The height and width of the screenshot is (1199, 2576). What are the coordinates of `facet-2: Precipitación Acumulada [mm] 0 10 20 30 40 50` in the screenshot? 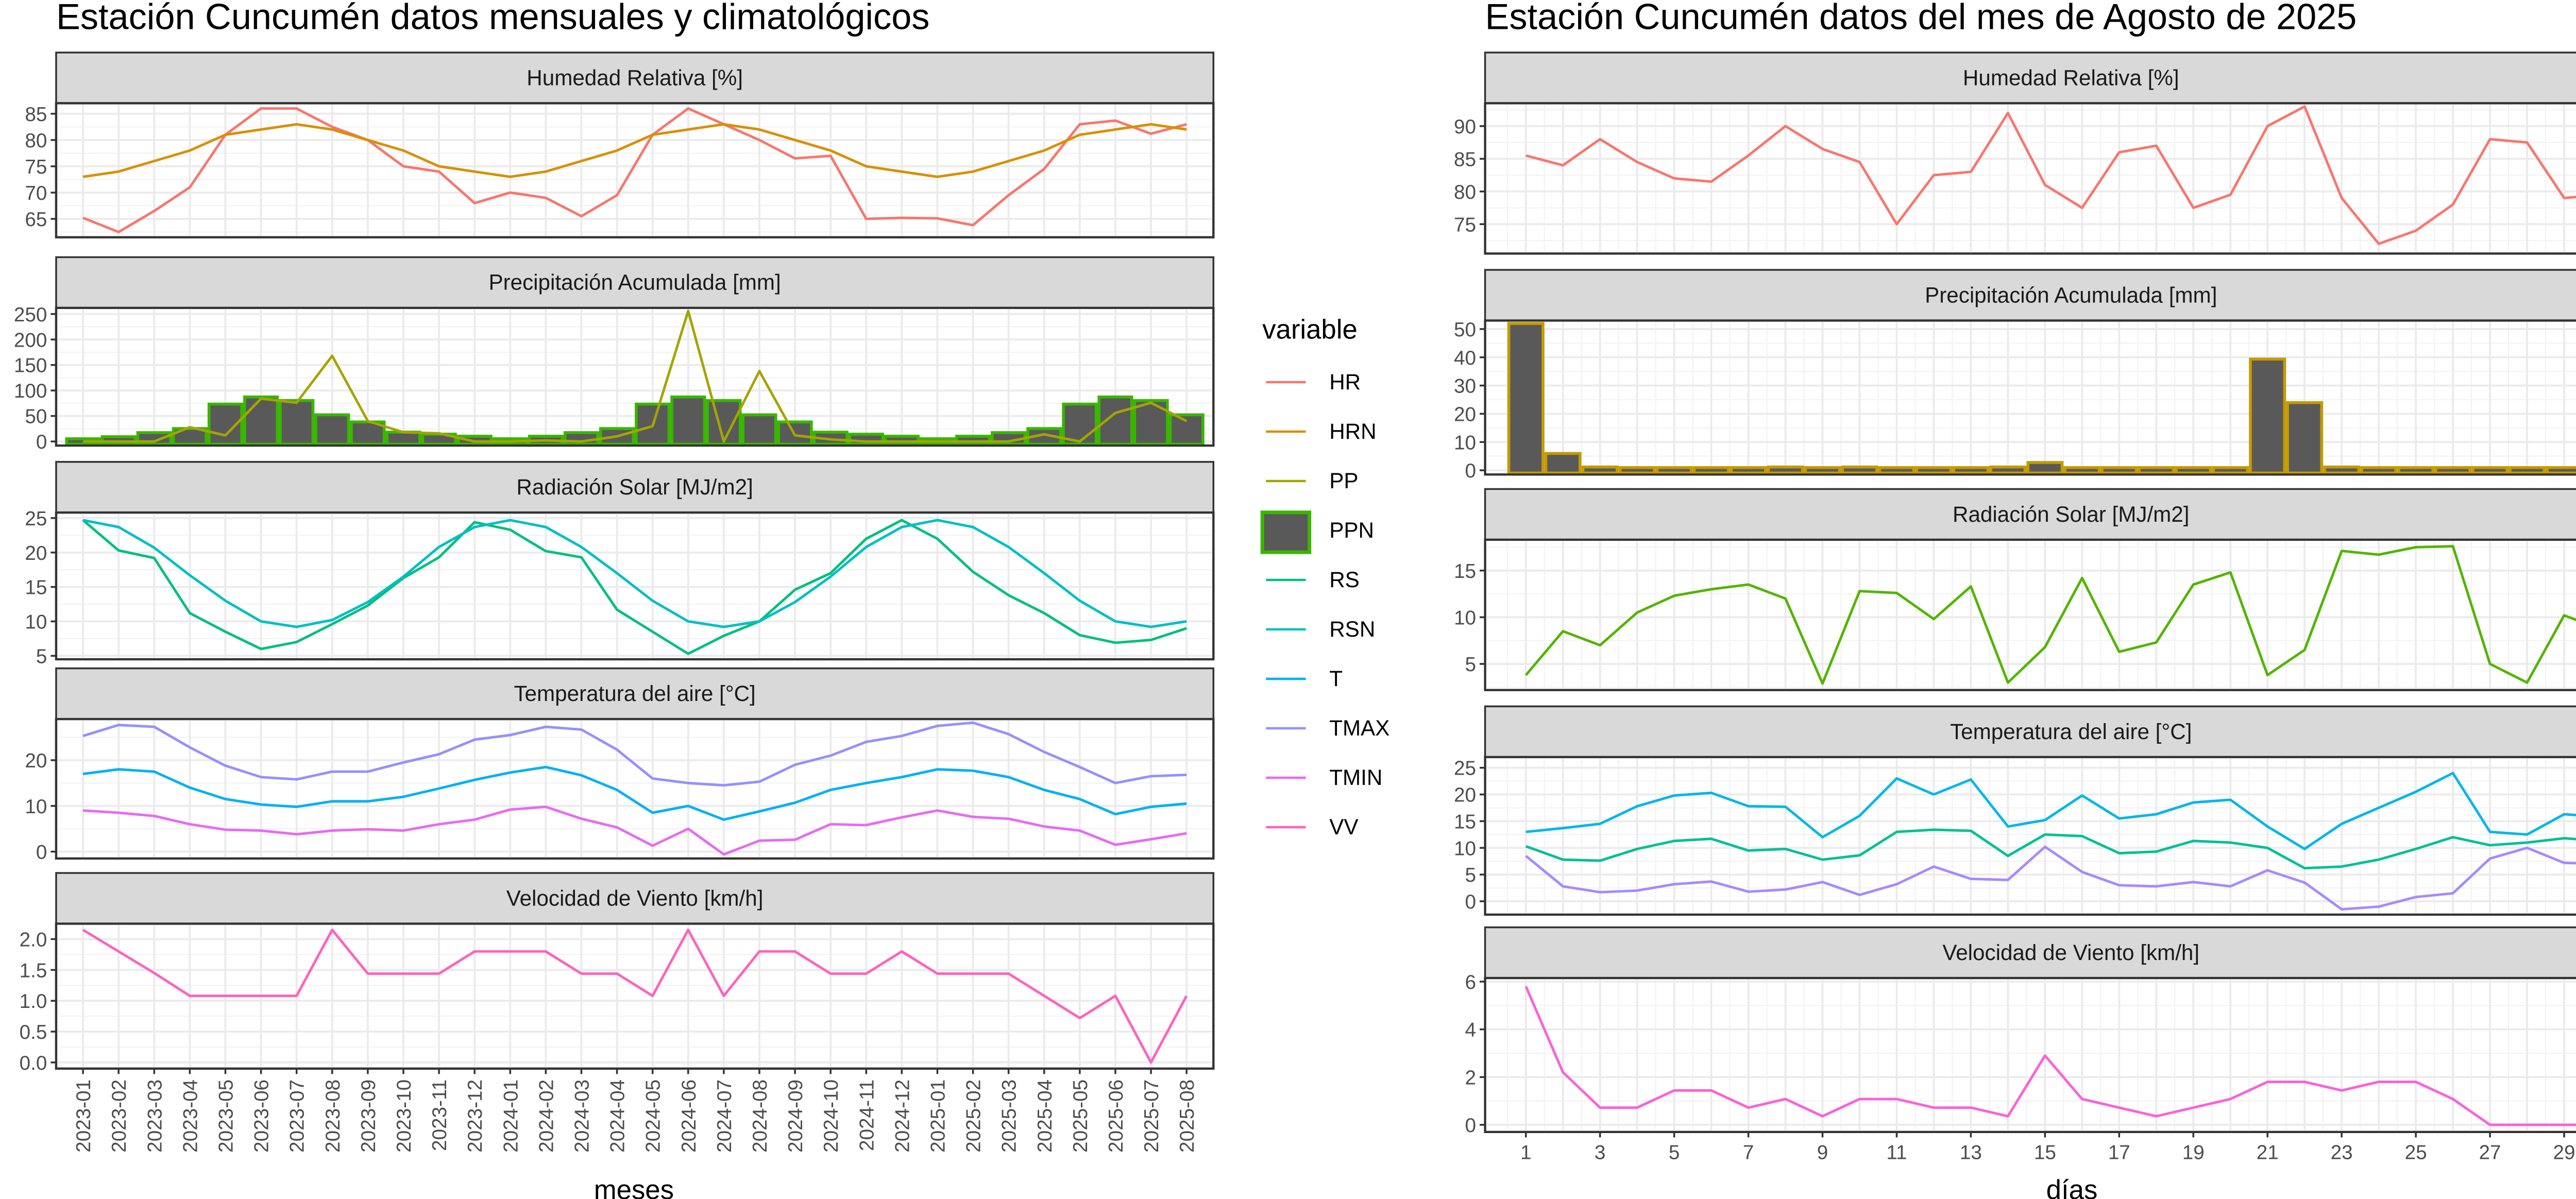 It's located at (2015, 375).